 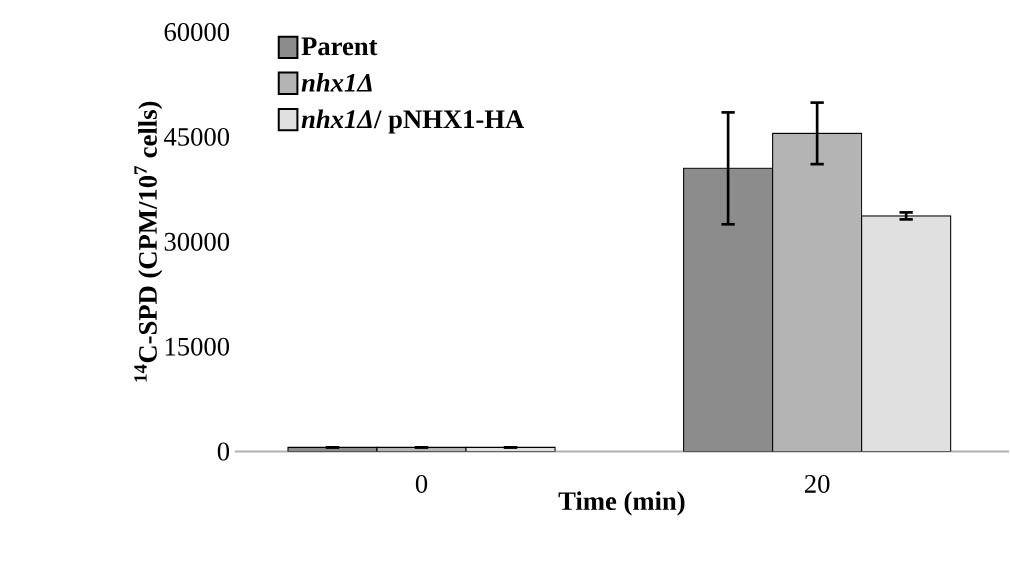 What do you see at coordinates (728, 309) in the screenshot?
I see `bar` at bounding box center [728, 309].